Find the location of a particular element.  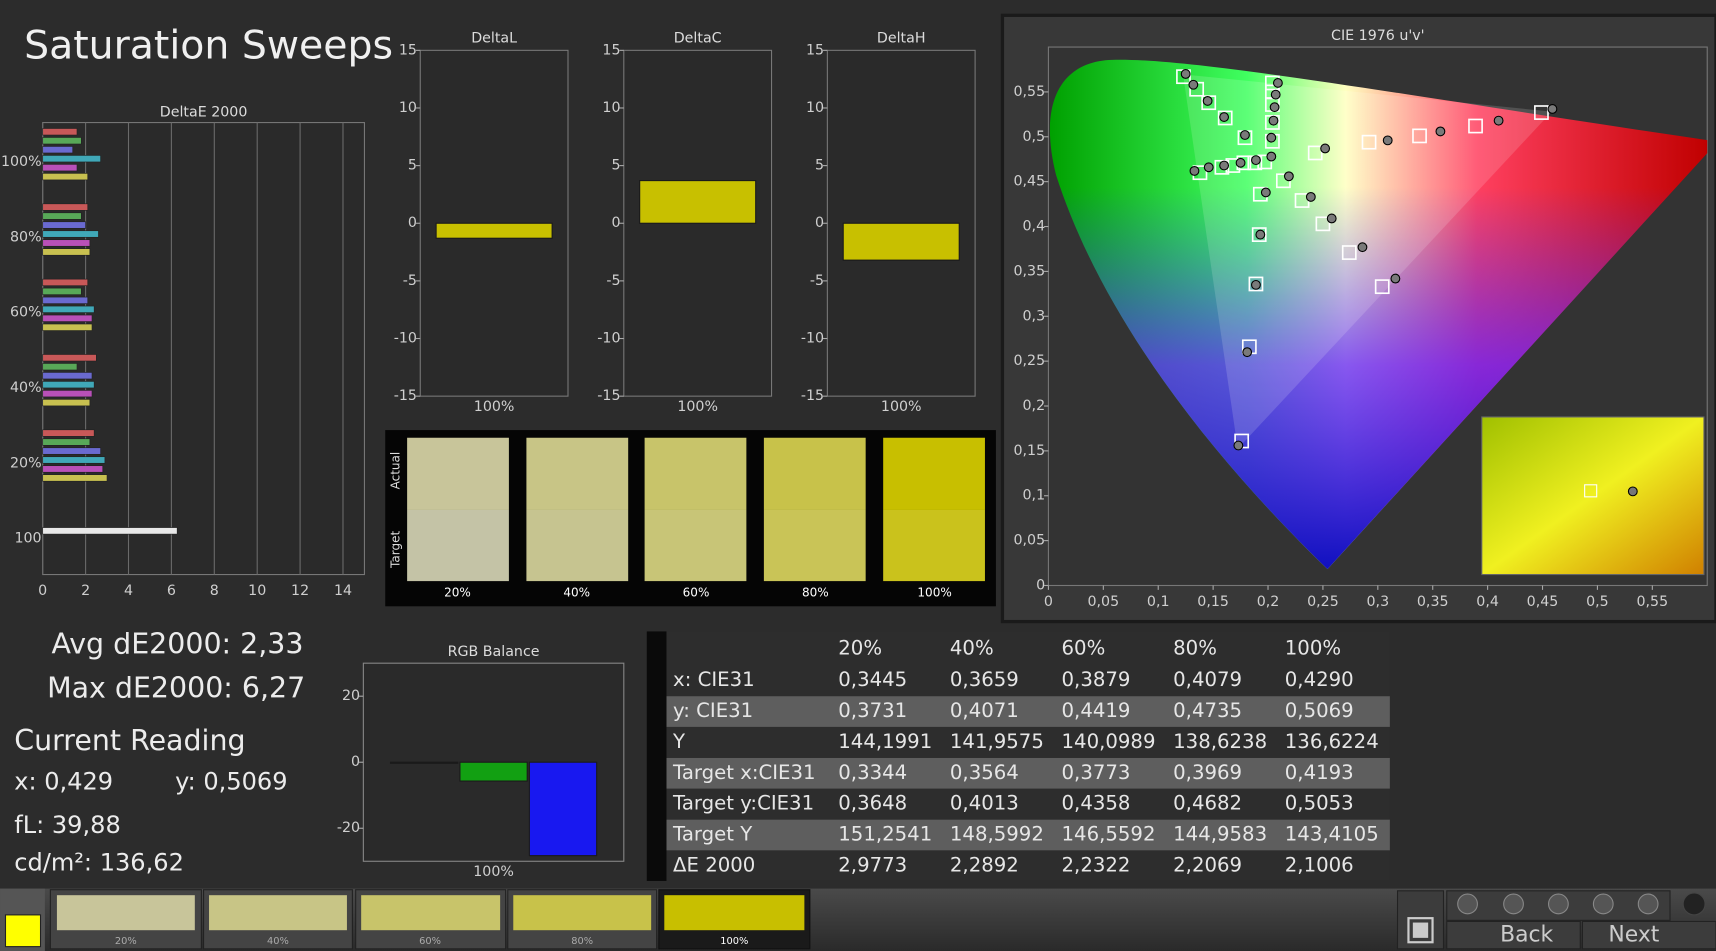

table-cell: 2,2892 is located at coordinates (984, 864).